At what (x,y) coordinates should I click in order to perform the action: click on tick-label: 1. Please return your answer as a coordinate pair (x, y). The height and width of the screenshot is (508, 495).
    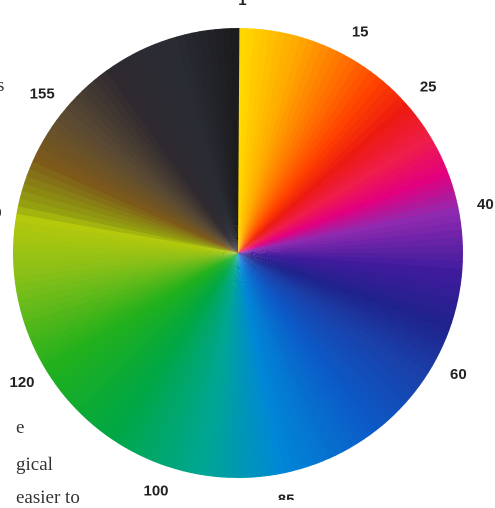
    Looking at the image, I should click on (242, 4).